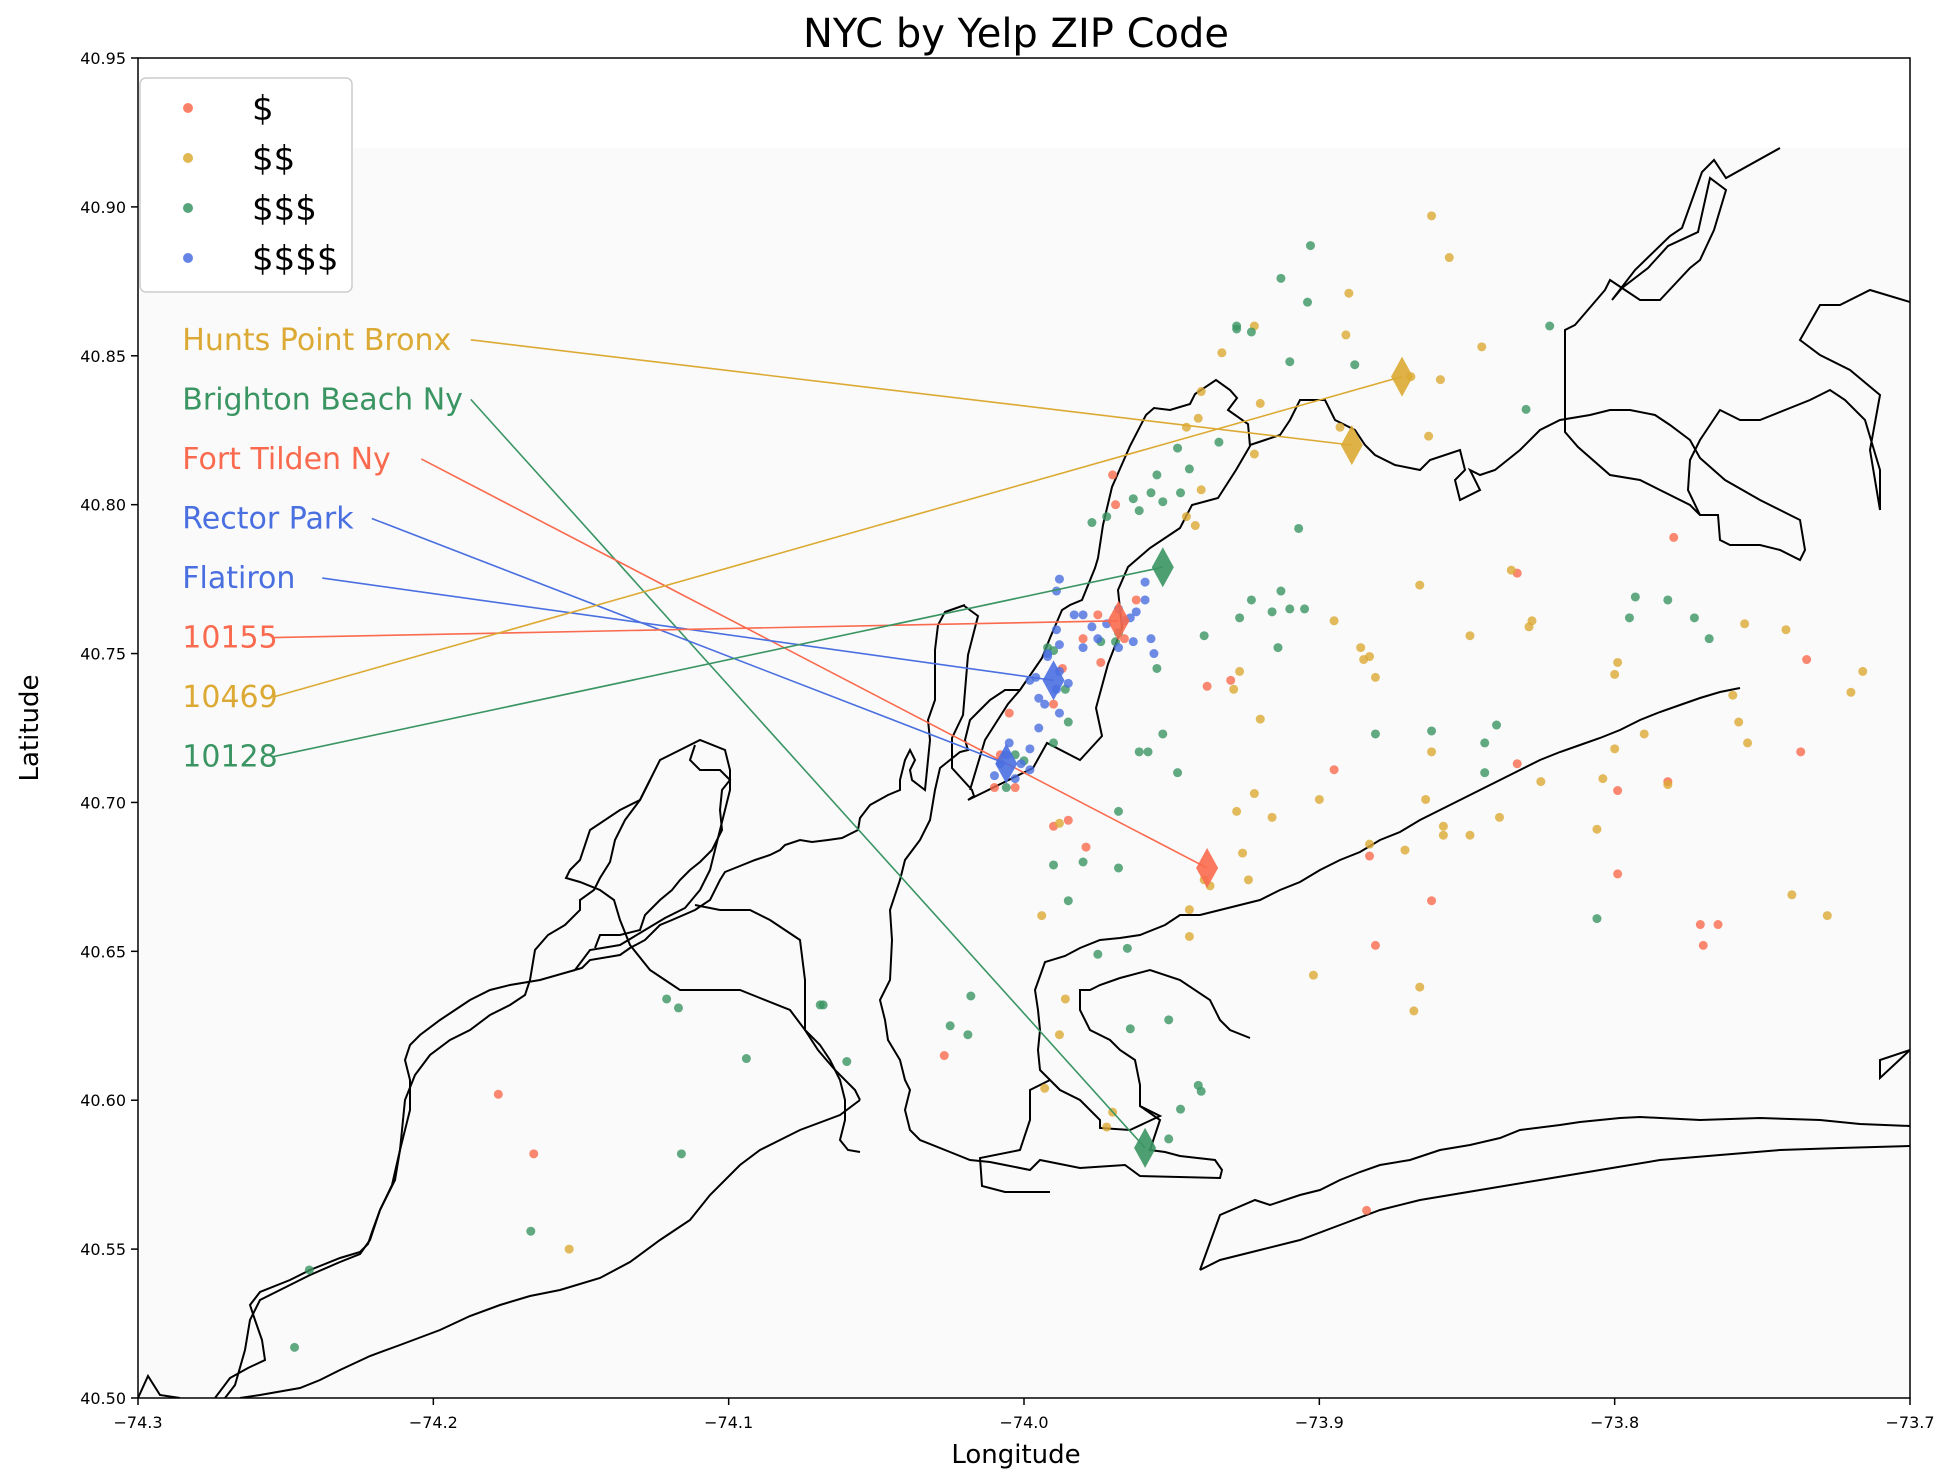 This screenshot has height=1482, width=1952. Describe the element at coordinates (1319, 1422) in the screenshot. I see `x-tick-label: −73.9` at that location.